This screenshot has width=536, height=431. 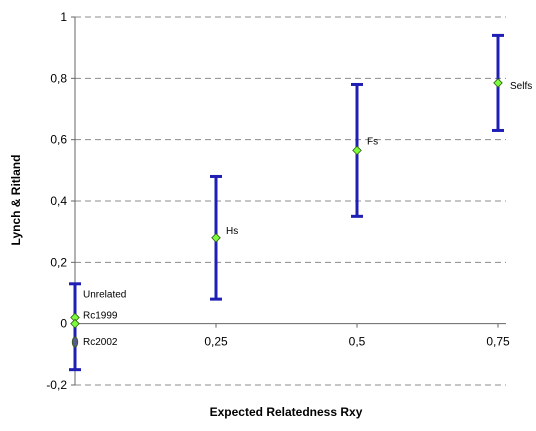 What do you see at coordinates (498, 342) in the screenshot?
I see `x-tick-label: 0,75` at bounding box center [498, 342].